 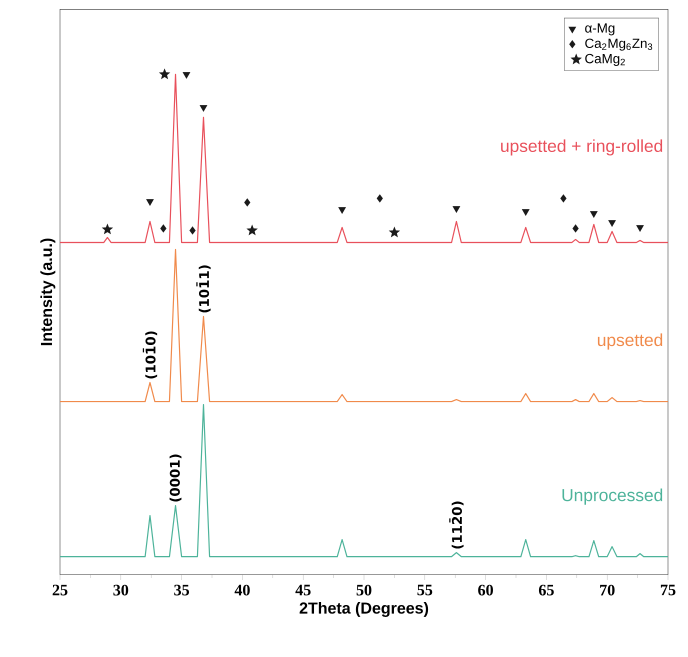 What do you see at coordinates (668, 590) in the screenshot?
I see `x-tick-label: 75` at bounding box center [668, 590].